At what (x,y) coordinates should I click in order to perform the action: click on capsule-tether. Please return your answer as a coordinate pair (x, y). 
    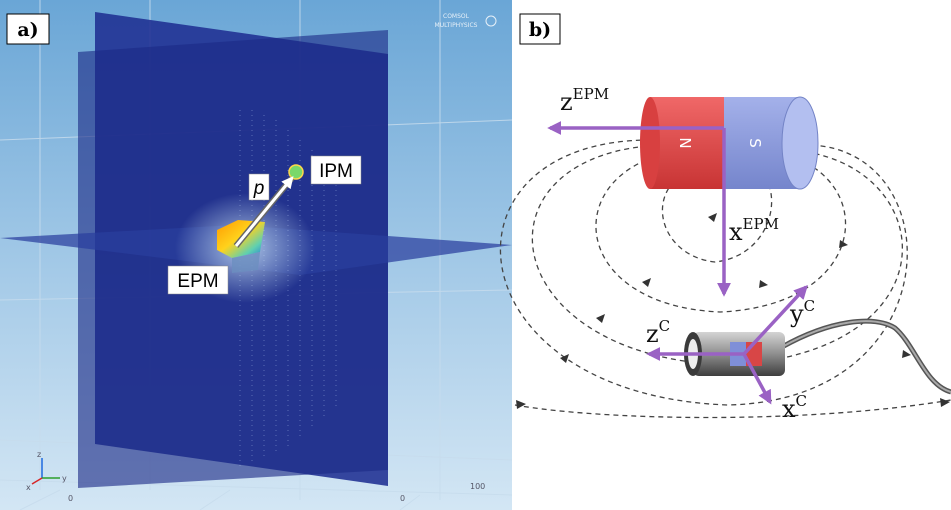
    Looking at the image, I should click on (866, 356).